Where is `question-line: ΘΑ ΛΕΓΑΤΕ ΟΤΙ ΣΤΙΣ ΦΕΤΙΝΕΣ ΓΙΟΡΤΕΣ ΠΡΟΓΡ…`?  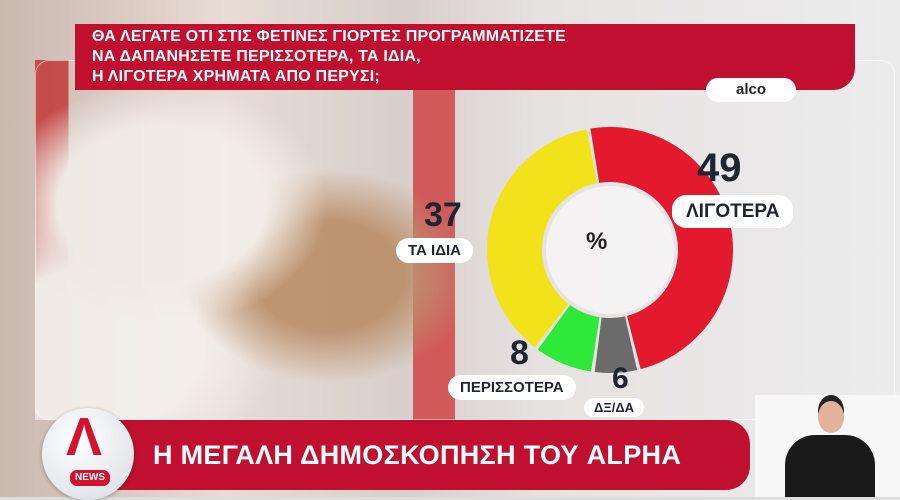 question-line: ΘΑ ΛΕΓΑΤΕ ΟΤΙ ΣΤΙΣ ΦΕΤΙΝΕΣ ΓΙΟΡΤΕΣ ΠΡΟΓΡ… is located at coordinates (329, 36).